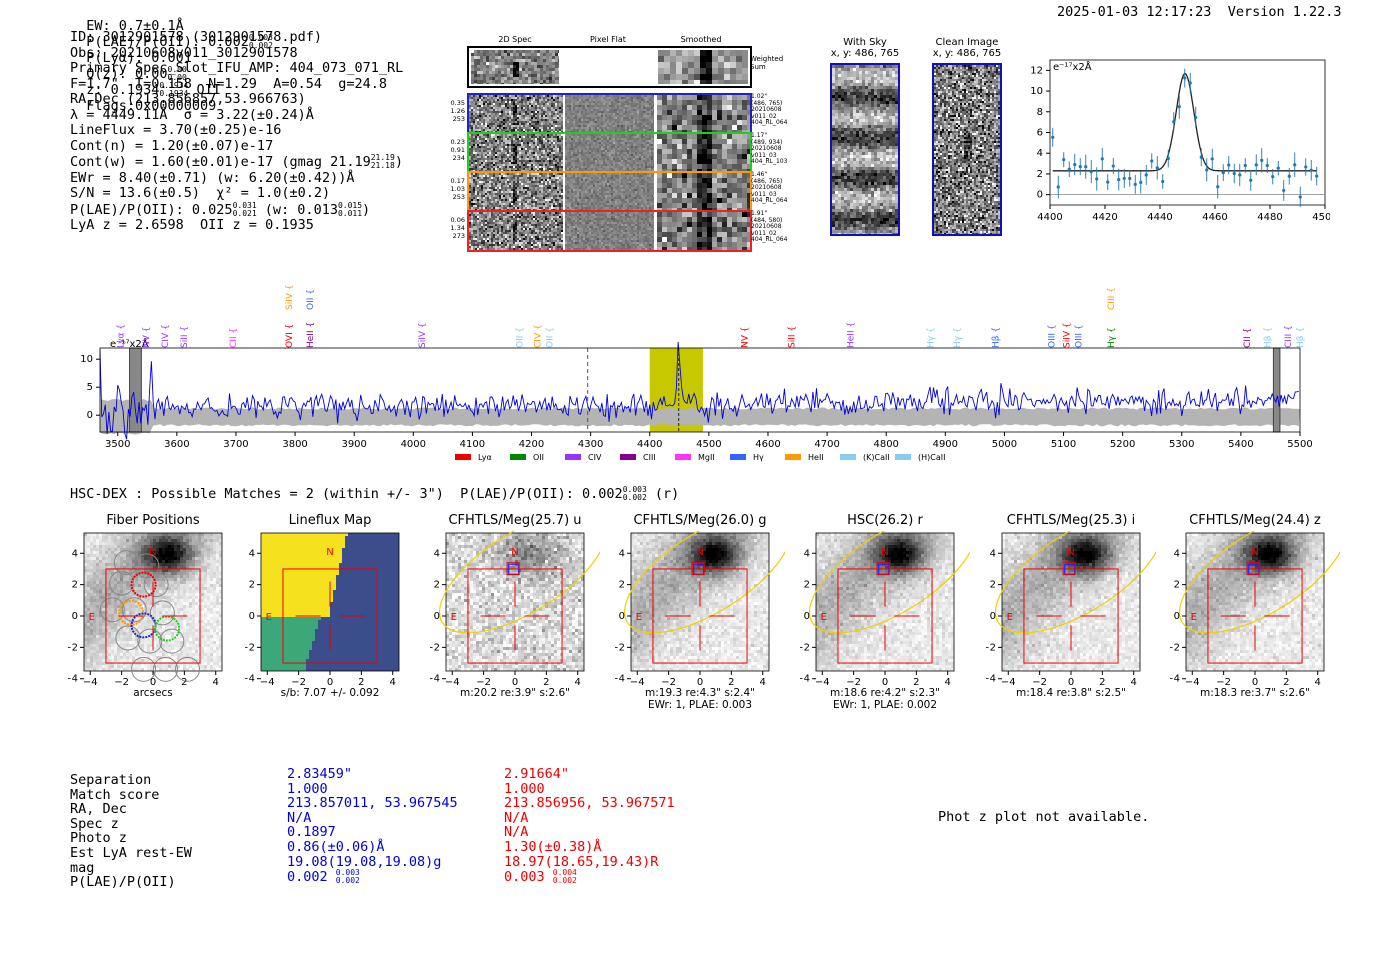  Describe the element at coordinates (958, 337) in the screenshot. I see `emission-line-label: Hγ {` at that location.